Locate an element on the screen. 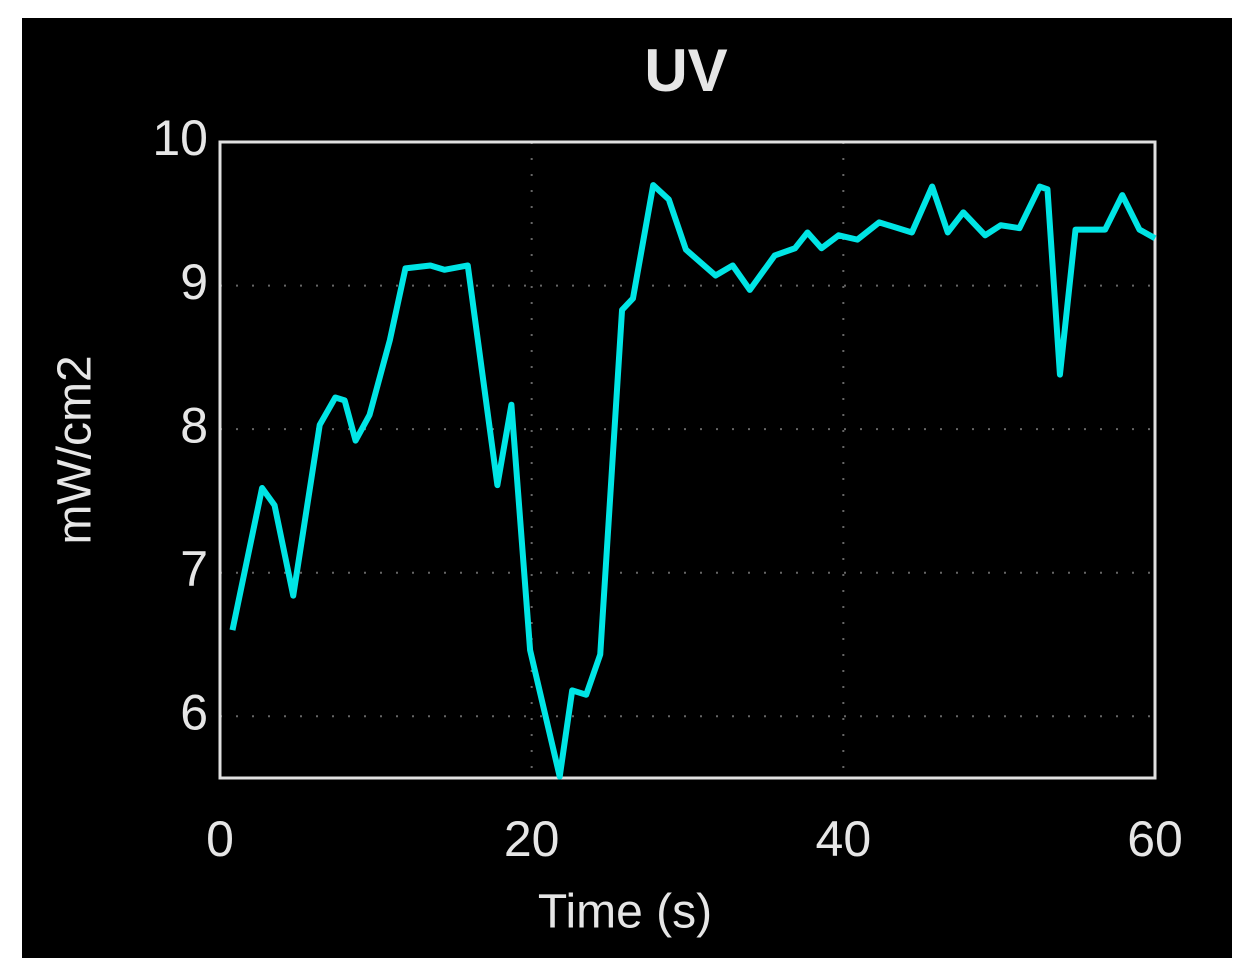 This screenshot has height=975, width=1248. x-tick-label: 60 is located at coordinates (1155, 839).